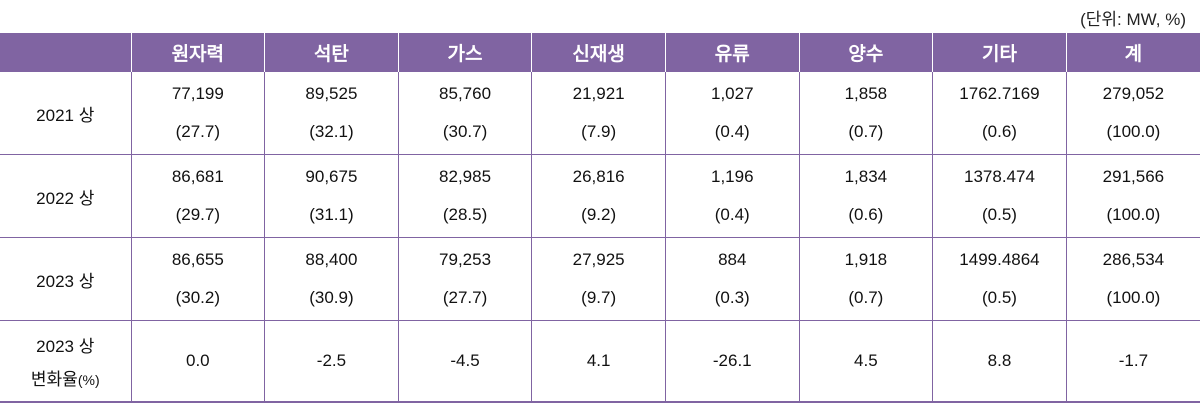 This screenshot has height=403, width=1200. Describe the element at coordinates (599, 297) in the screenshot. I see `cell-share: (9.7)` at that location.